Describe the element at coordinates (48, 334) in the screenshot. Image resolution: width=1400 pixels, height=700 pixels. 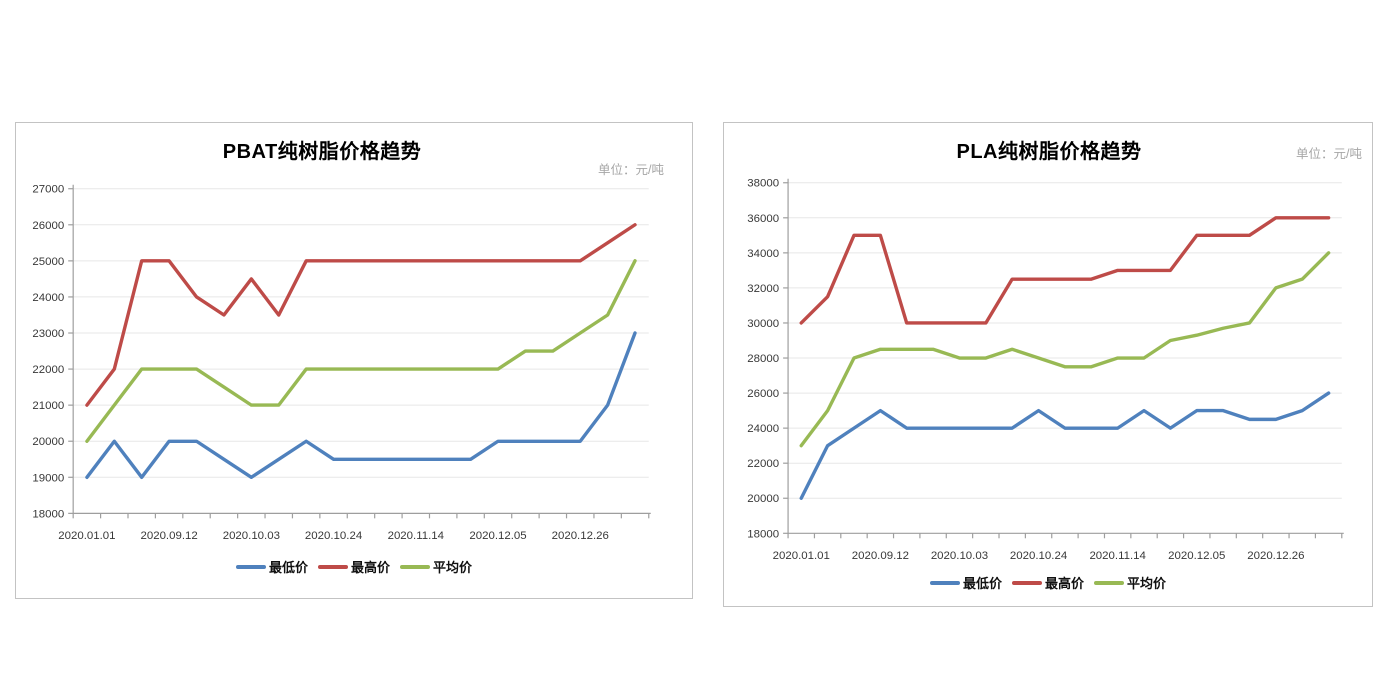
I see `y-axis-label: 23000` at that location.